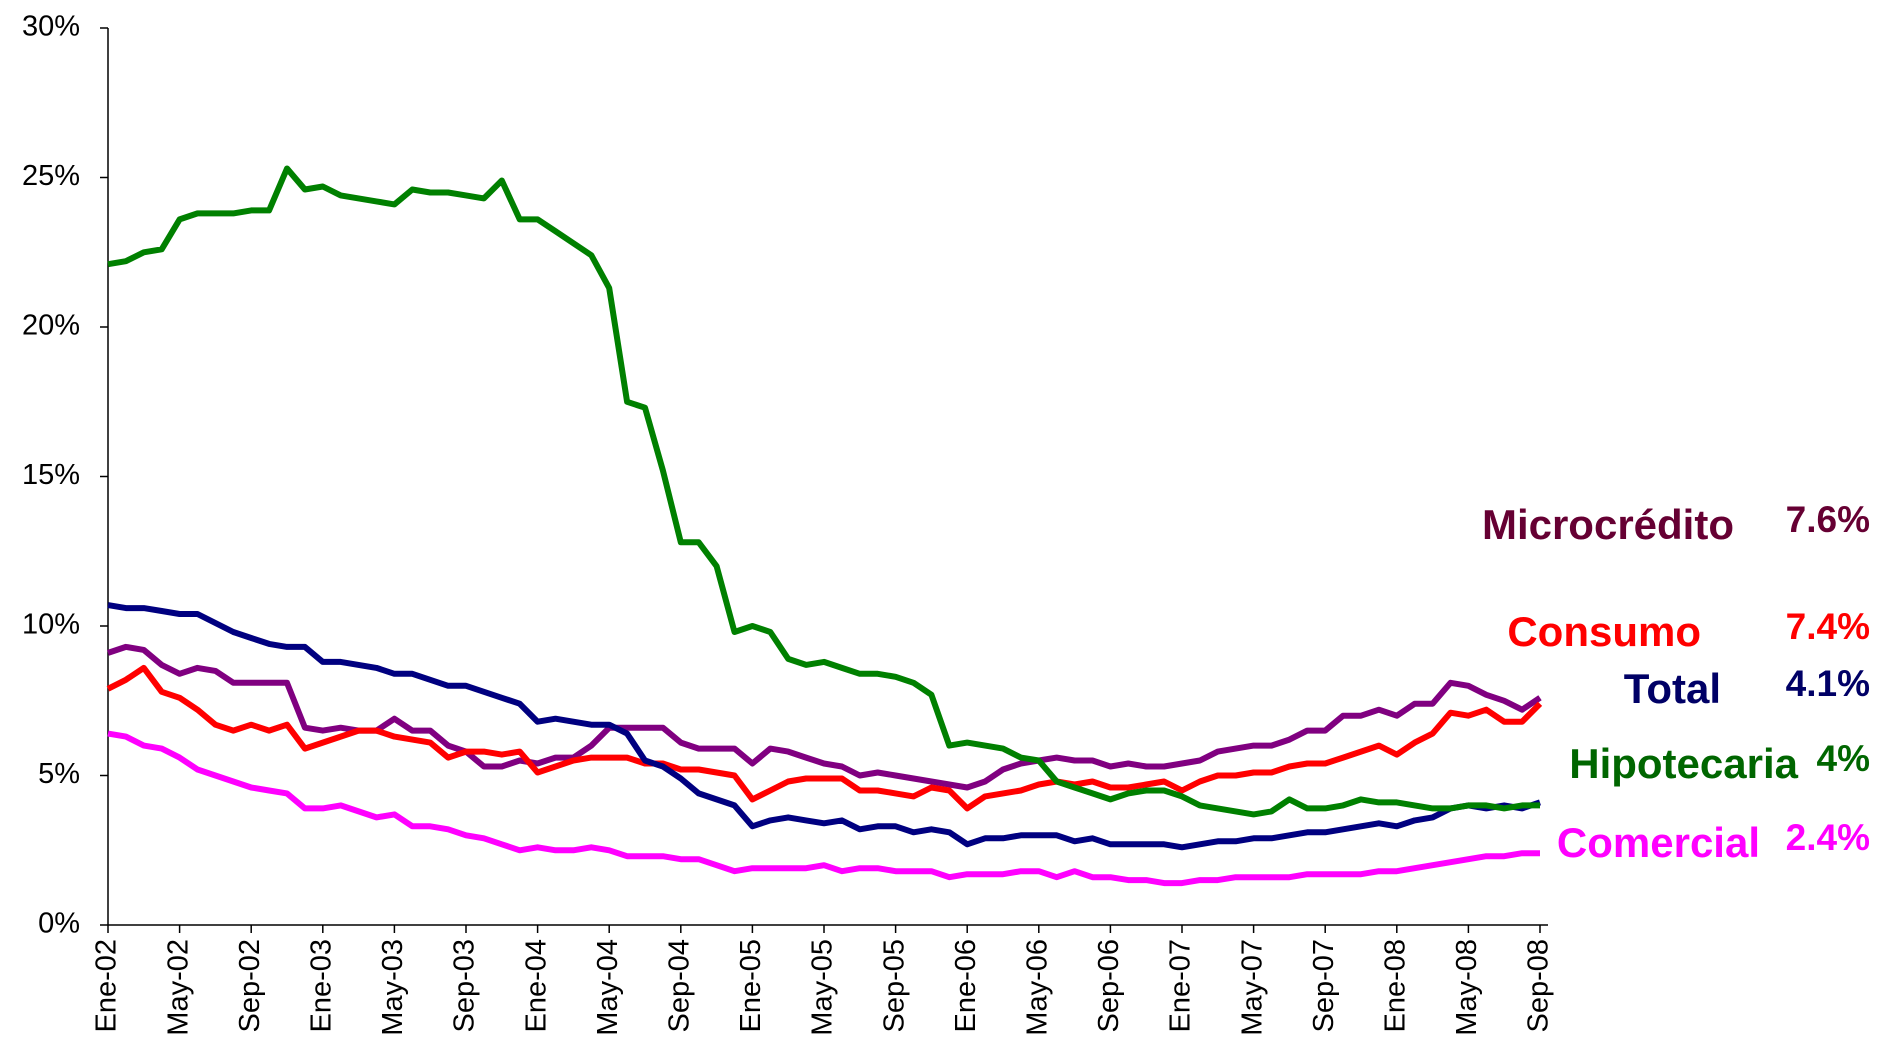 The width and height of the screenshot is (1879, 1063). Describe the element at coordinates (679, 986) in the screenshot. I see `x-tick-label: Sep-04` at that location.